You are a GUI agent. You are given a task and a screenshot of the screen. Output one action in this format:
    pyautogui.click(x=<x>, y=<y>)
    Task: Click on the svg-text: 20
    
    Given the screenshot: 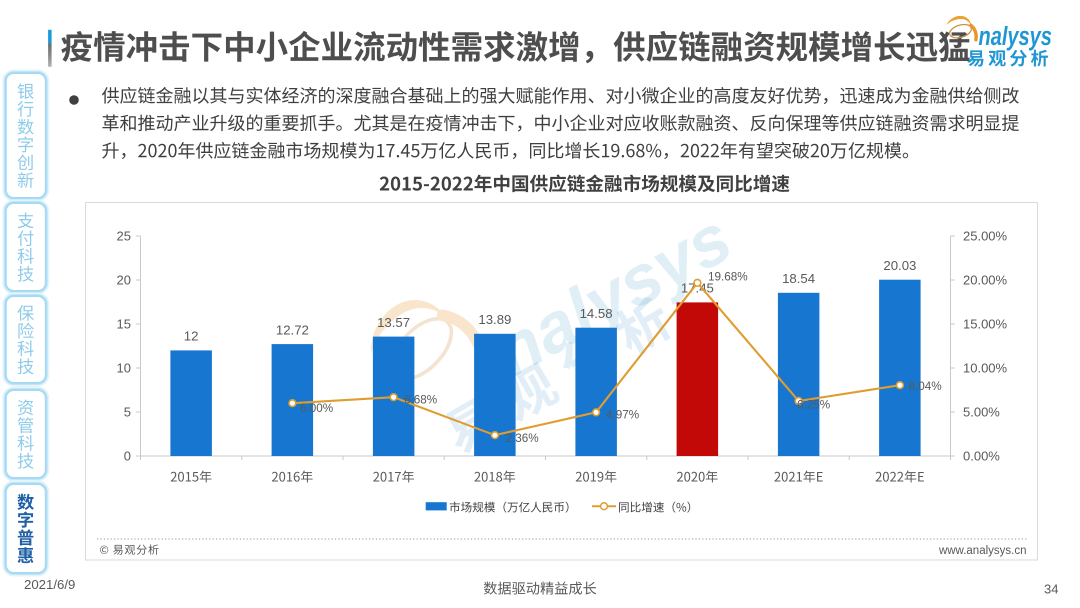 What is the action you would take?
    pyautogui.click(x=124, y=279)
    